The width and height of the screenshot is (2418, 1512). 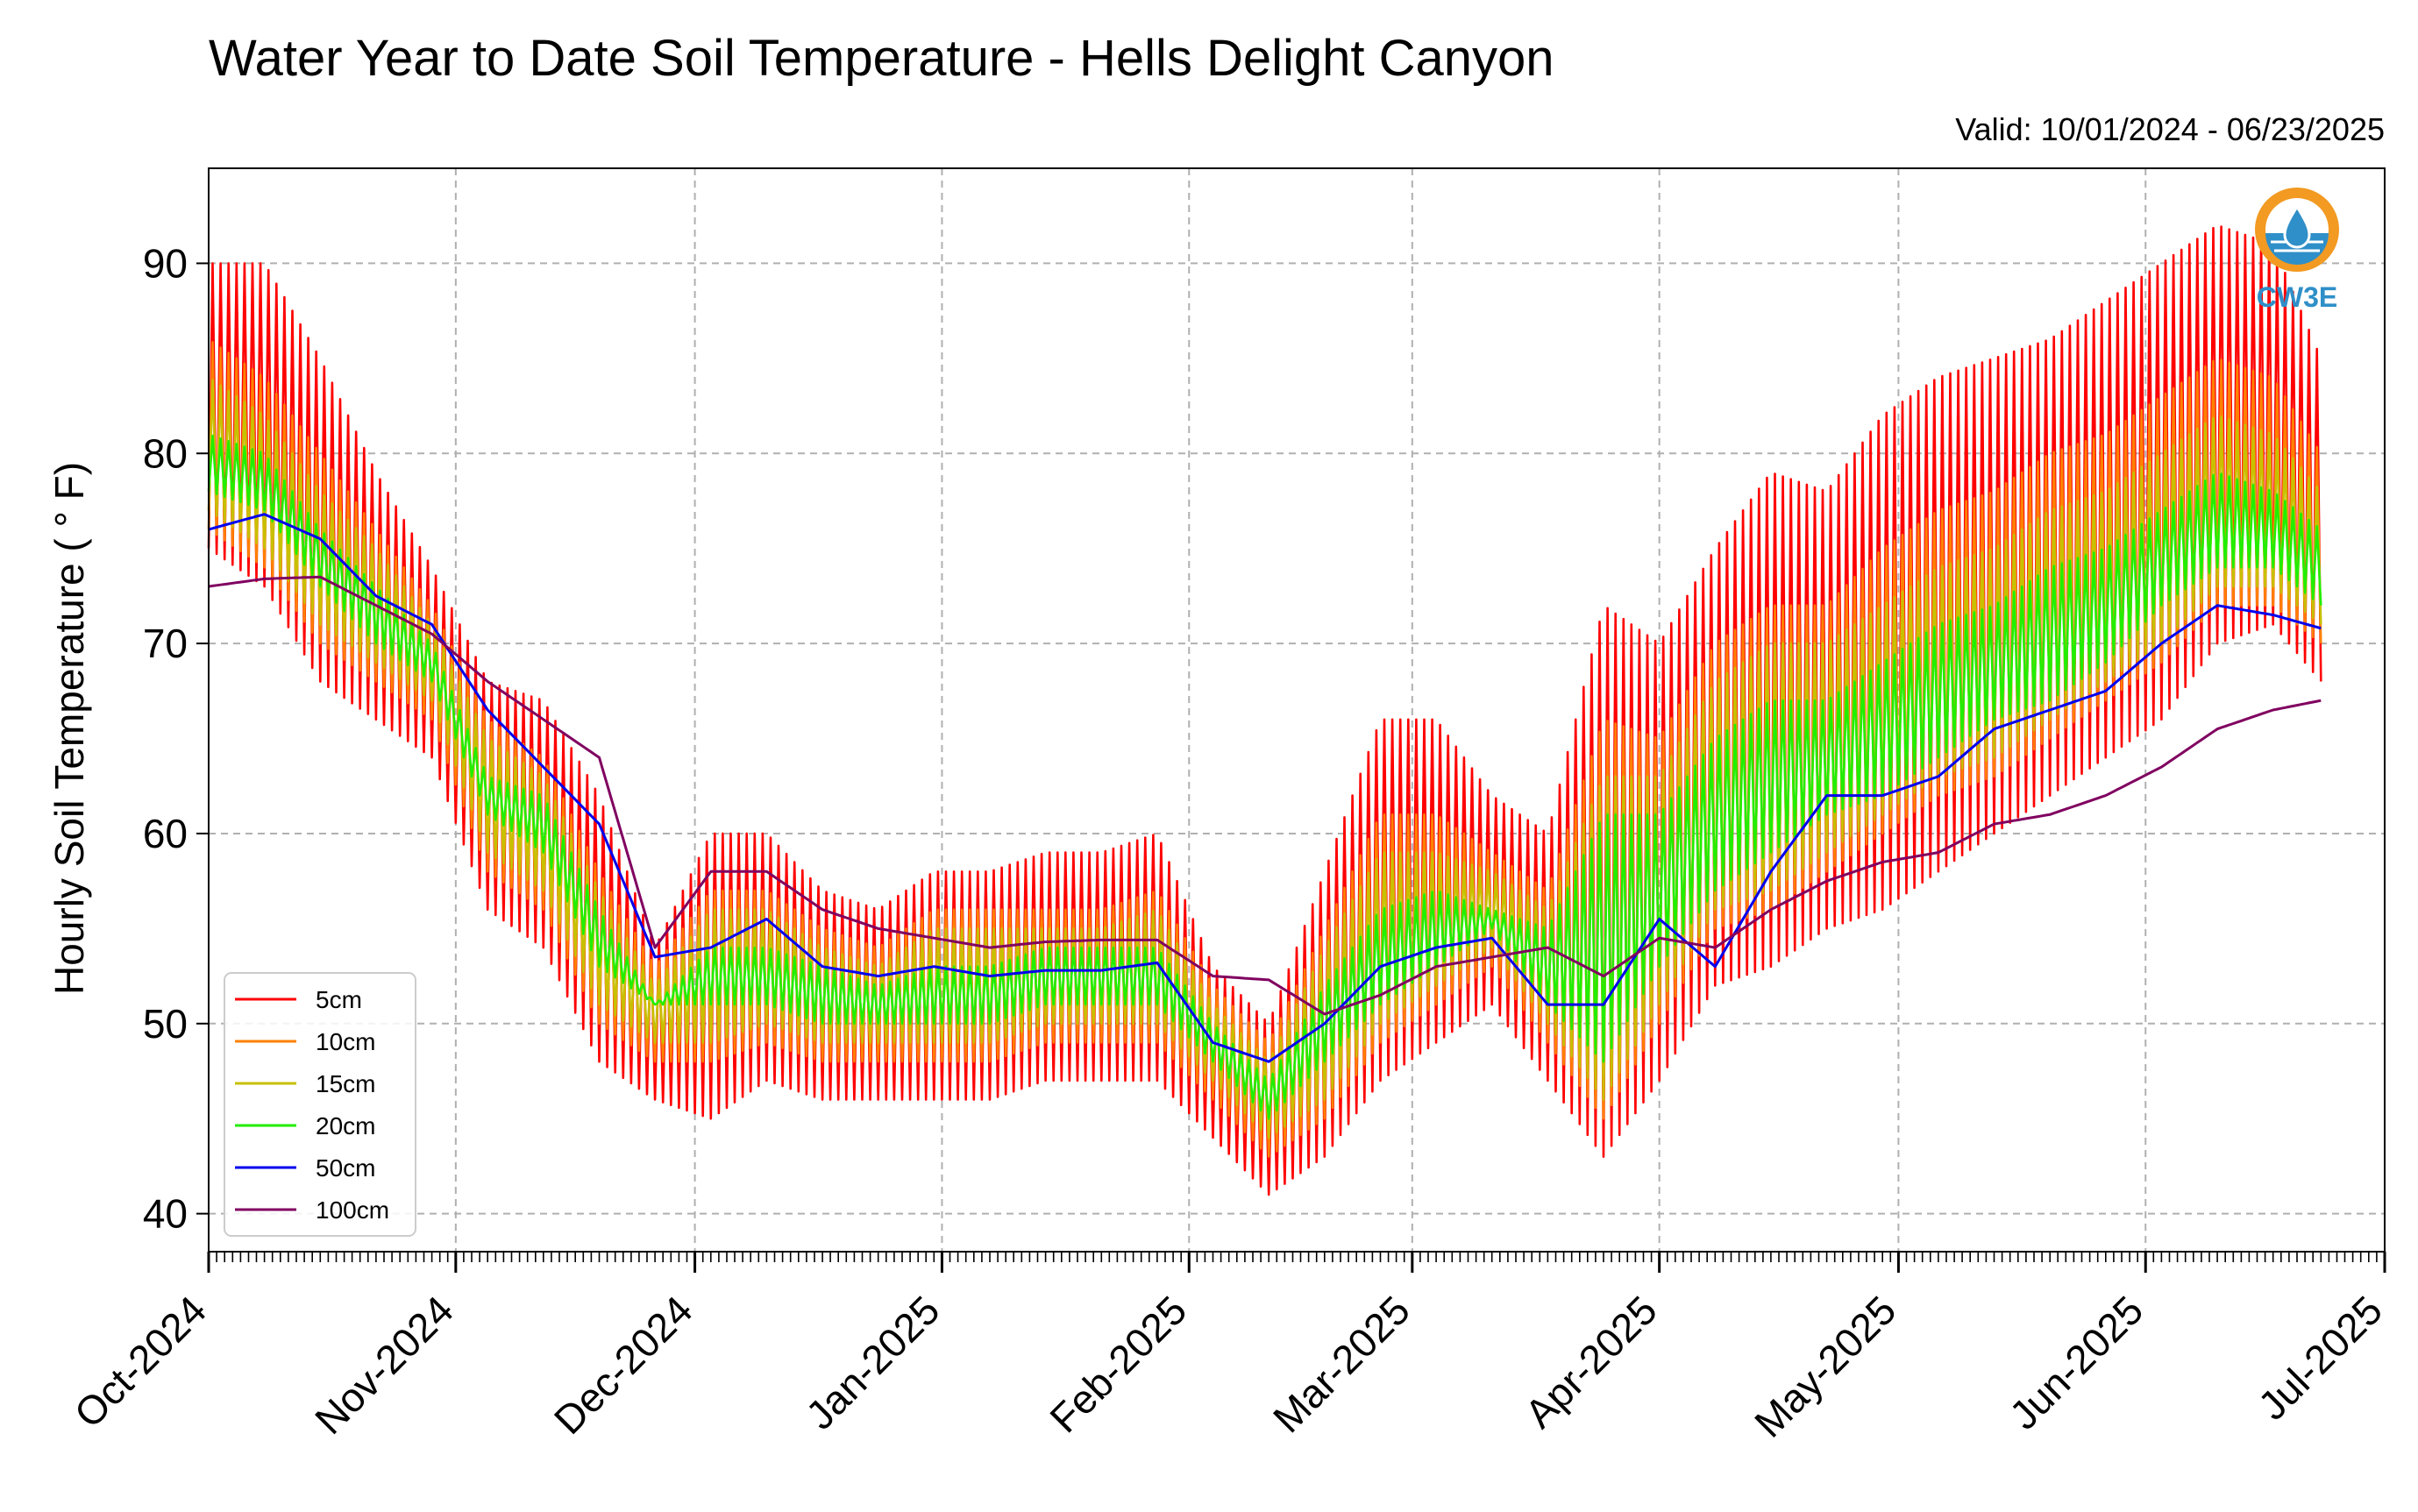 What do you see at coordinates (165, 263) in the screenshot?
I see `y-tick-label: 90` at bounding box center [165, 263].